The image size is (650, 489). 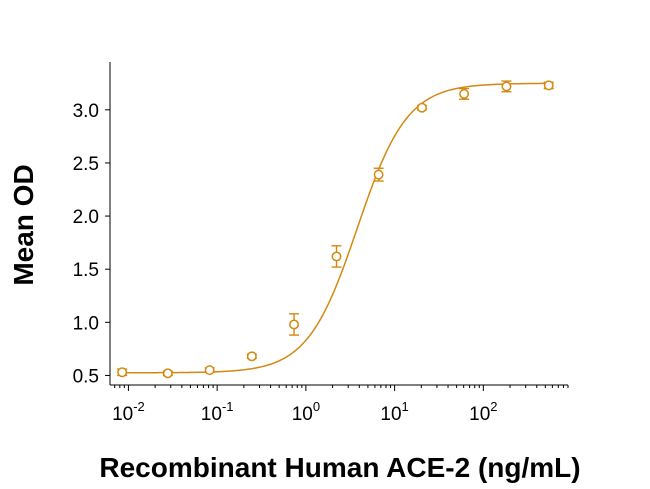 What do you see at coordinates (86, 217) in the screenshot?
I see `y-tick-label: 2.0` at bounding box center [86, 217].